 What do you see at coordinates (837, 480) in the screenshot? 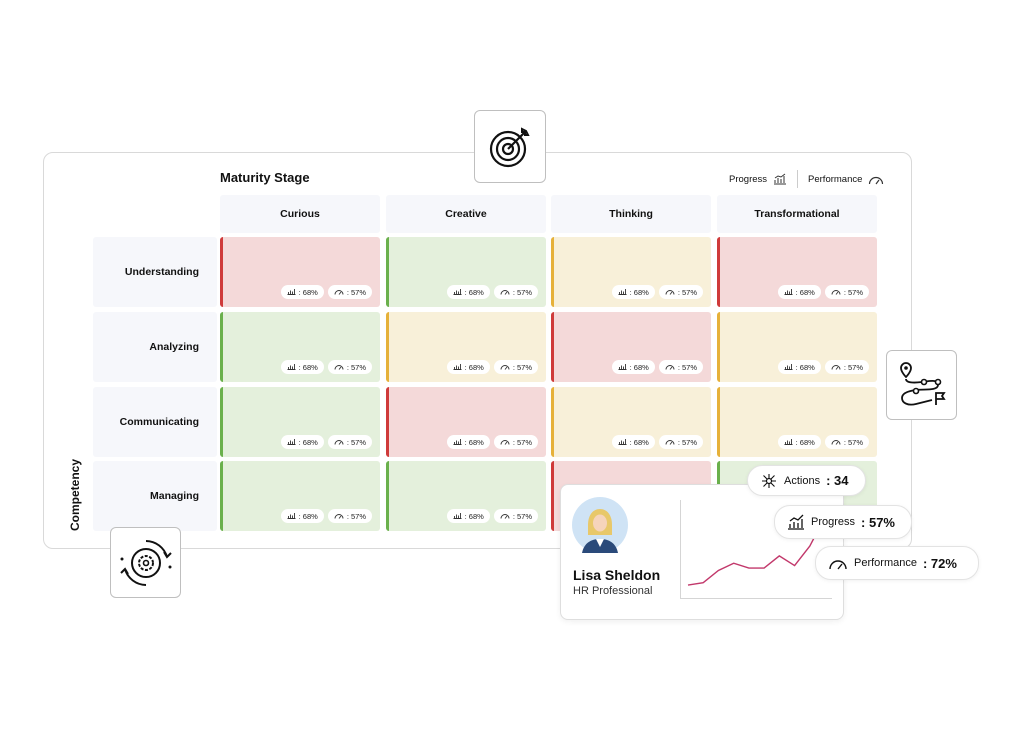
I see `actions-value: : 34` at bounding box center [837, 480].